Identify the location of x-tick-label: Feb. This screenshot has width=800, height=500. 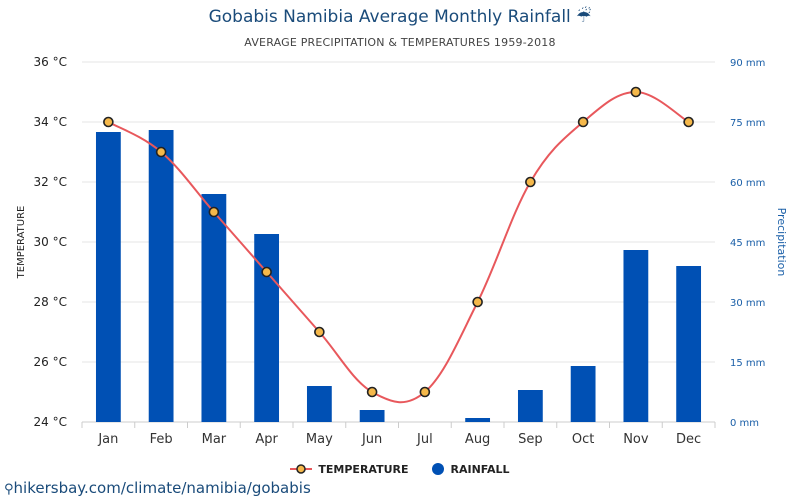
(161, 439).